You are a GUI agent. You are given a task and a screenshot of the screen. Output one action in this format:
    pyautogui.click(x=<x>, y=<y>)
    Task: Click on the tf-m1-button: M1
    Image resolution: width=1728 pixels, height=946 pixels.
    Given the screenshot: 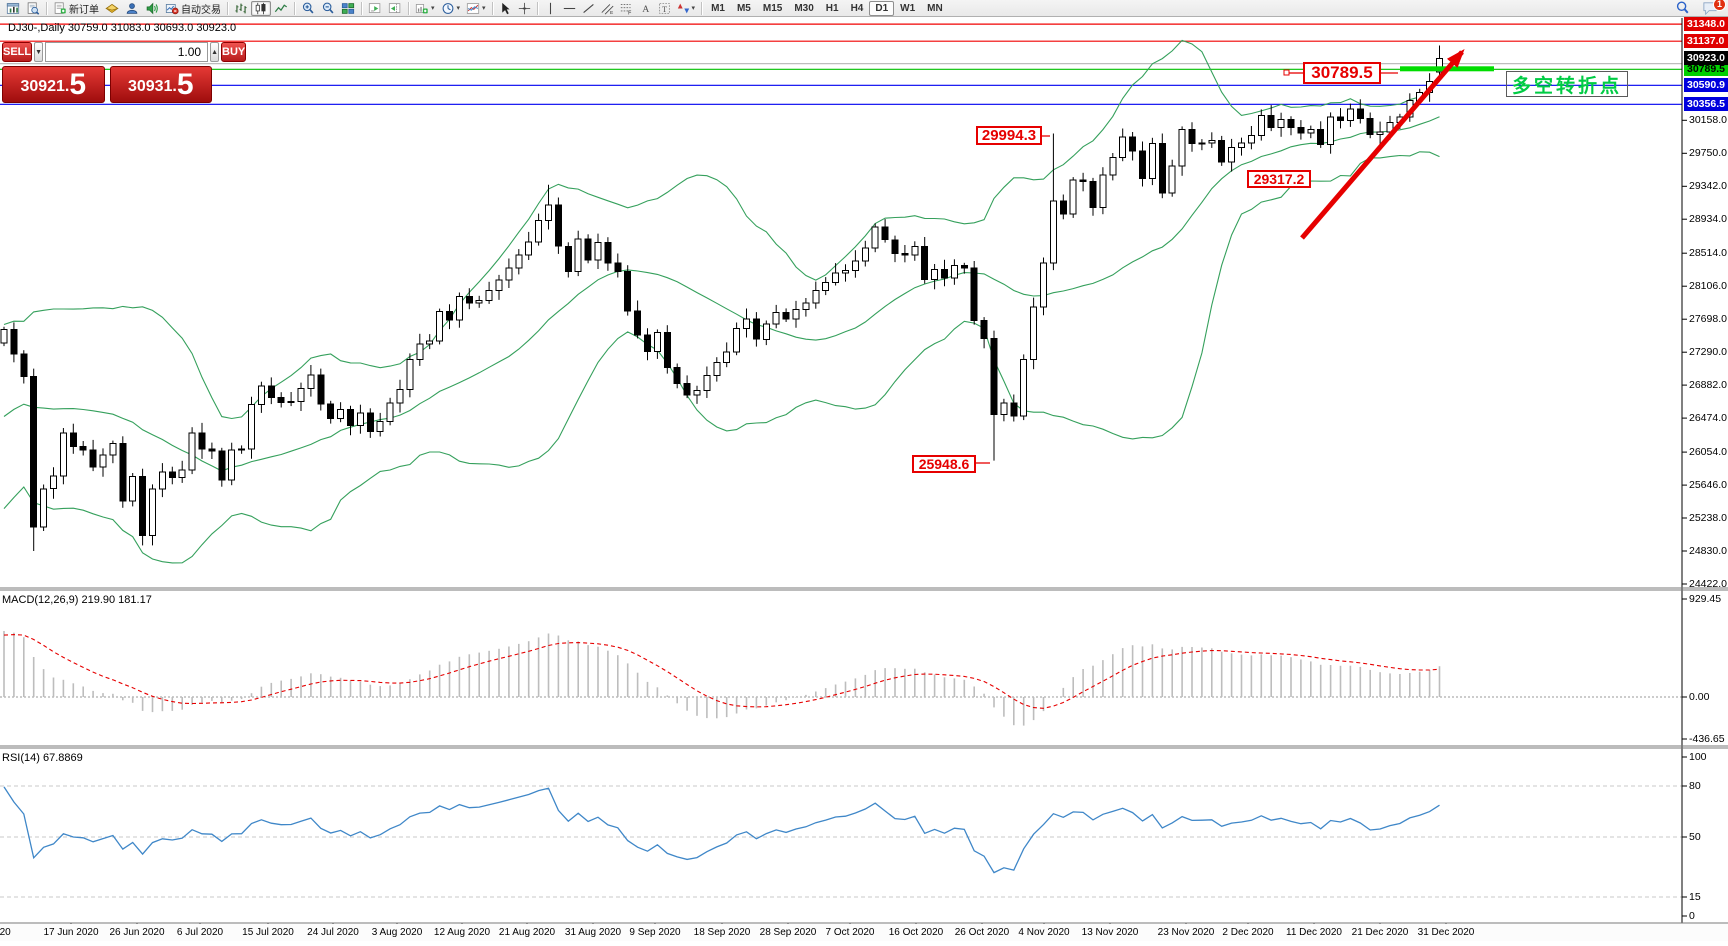 What is the action you would take?
    pyautogui.click(x=718, y=8)
    